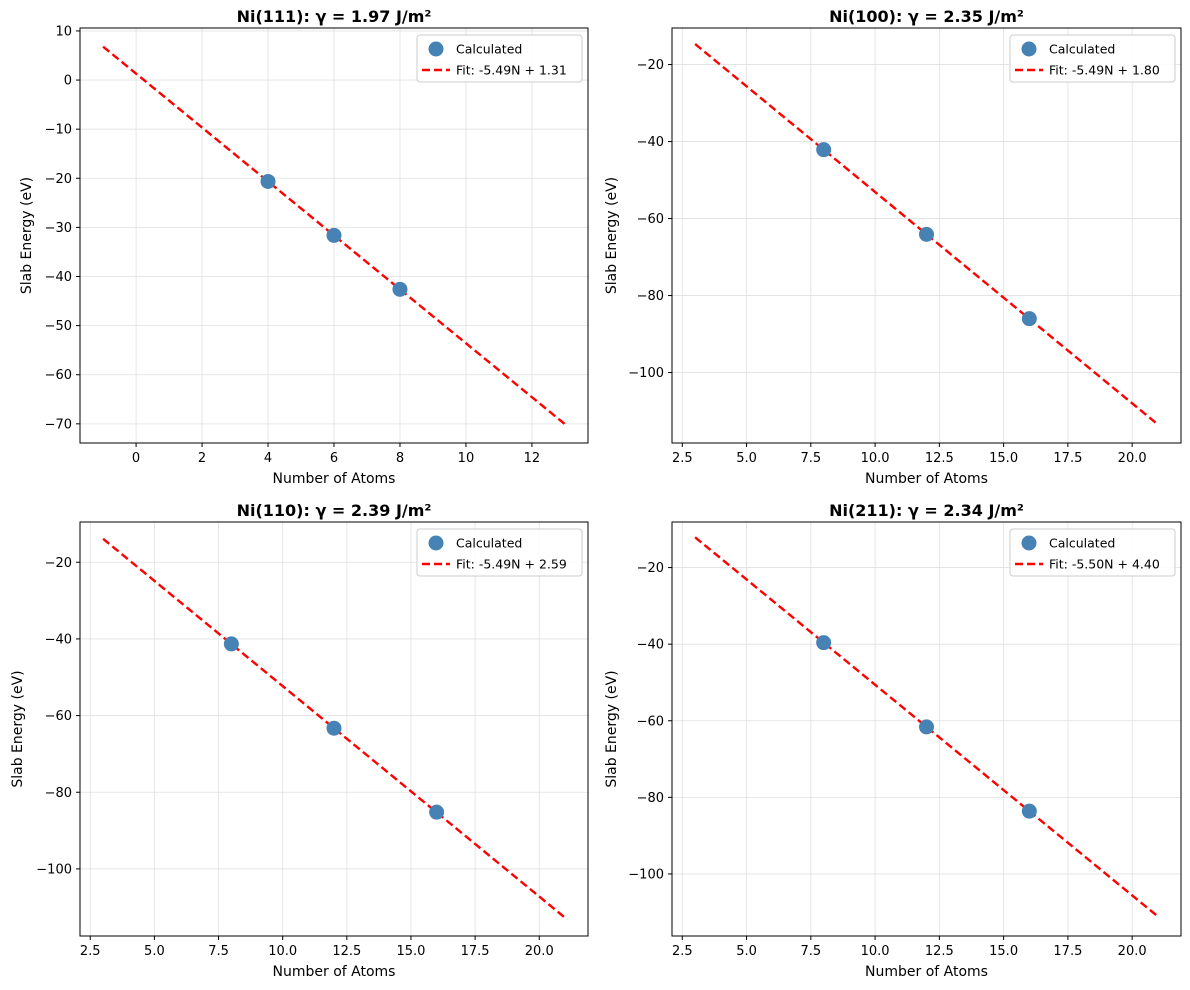 The width and height of the screenshot is (1190, 990). What do you see at coordinates (58, 424) in the screenshot?
I see `y-tick-label: −70` at bounding box center [58, 424].